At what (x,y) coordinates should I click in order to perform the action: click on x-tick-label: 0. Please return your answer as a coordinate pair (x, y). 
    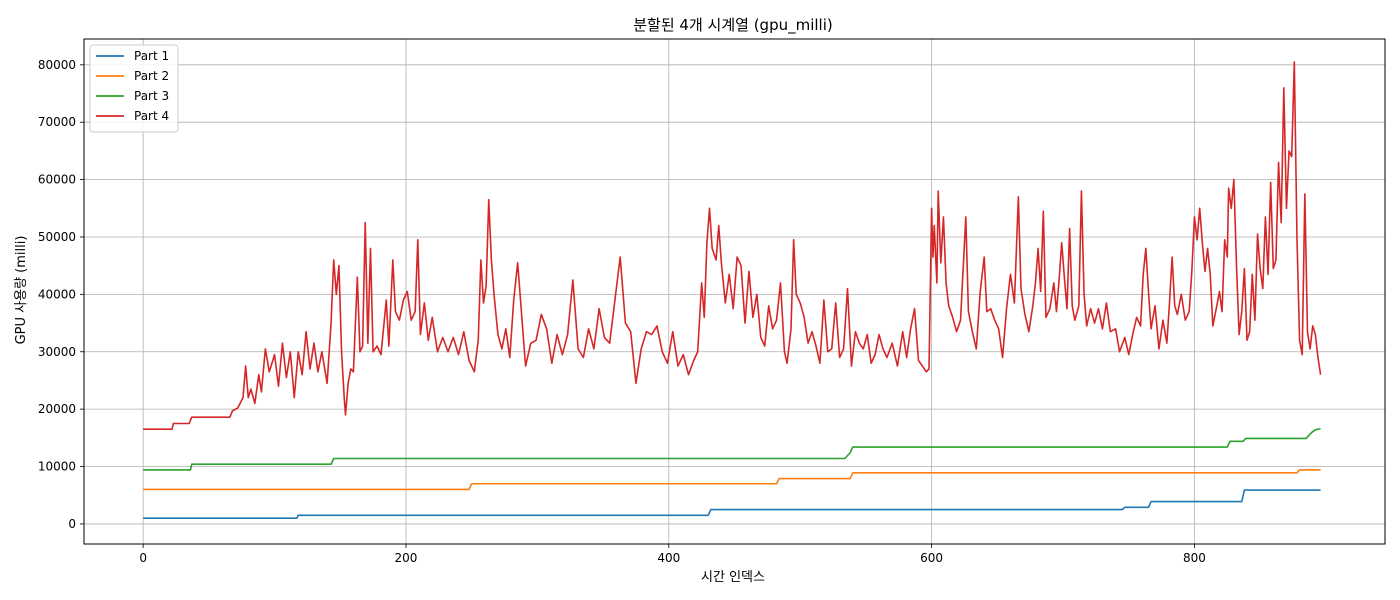
    Looking at the image, I should click on (143, 558).